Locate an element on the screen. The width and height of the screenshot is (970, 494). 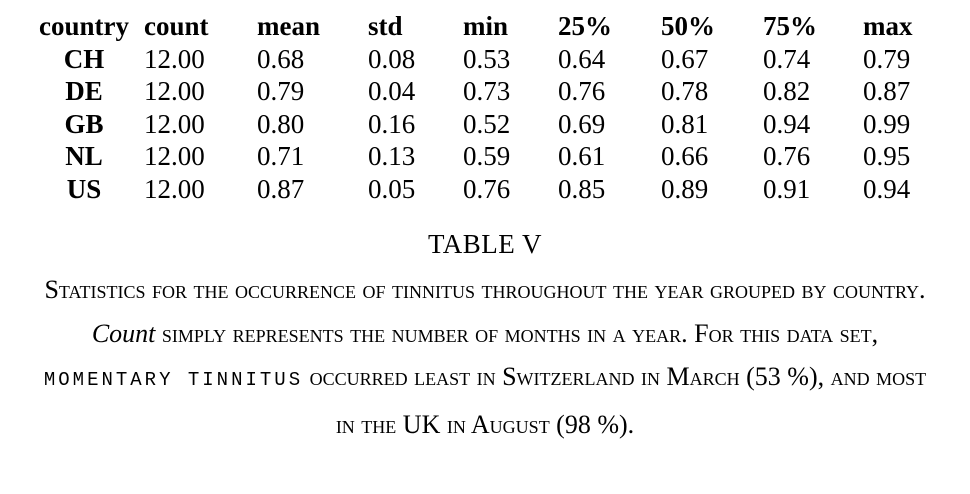
header-mean: mean is located at coordinates (288, 26).